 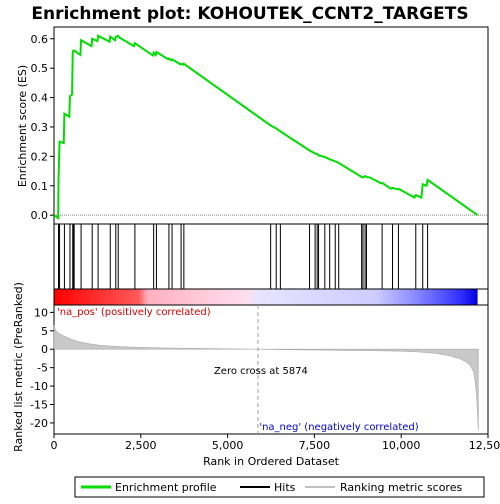 What do you see at coordinates (22, 126) in the screenshot?
I see `es-y-axis-label: Enrichment score (ES)` at bounding box center [22, 126].